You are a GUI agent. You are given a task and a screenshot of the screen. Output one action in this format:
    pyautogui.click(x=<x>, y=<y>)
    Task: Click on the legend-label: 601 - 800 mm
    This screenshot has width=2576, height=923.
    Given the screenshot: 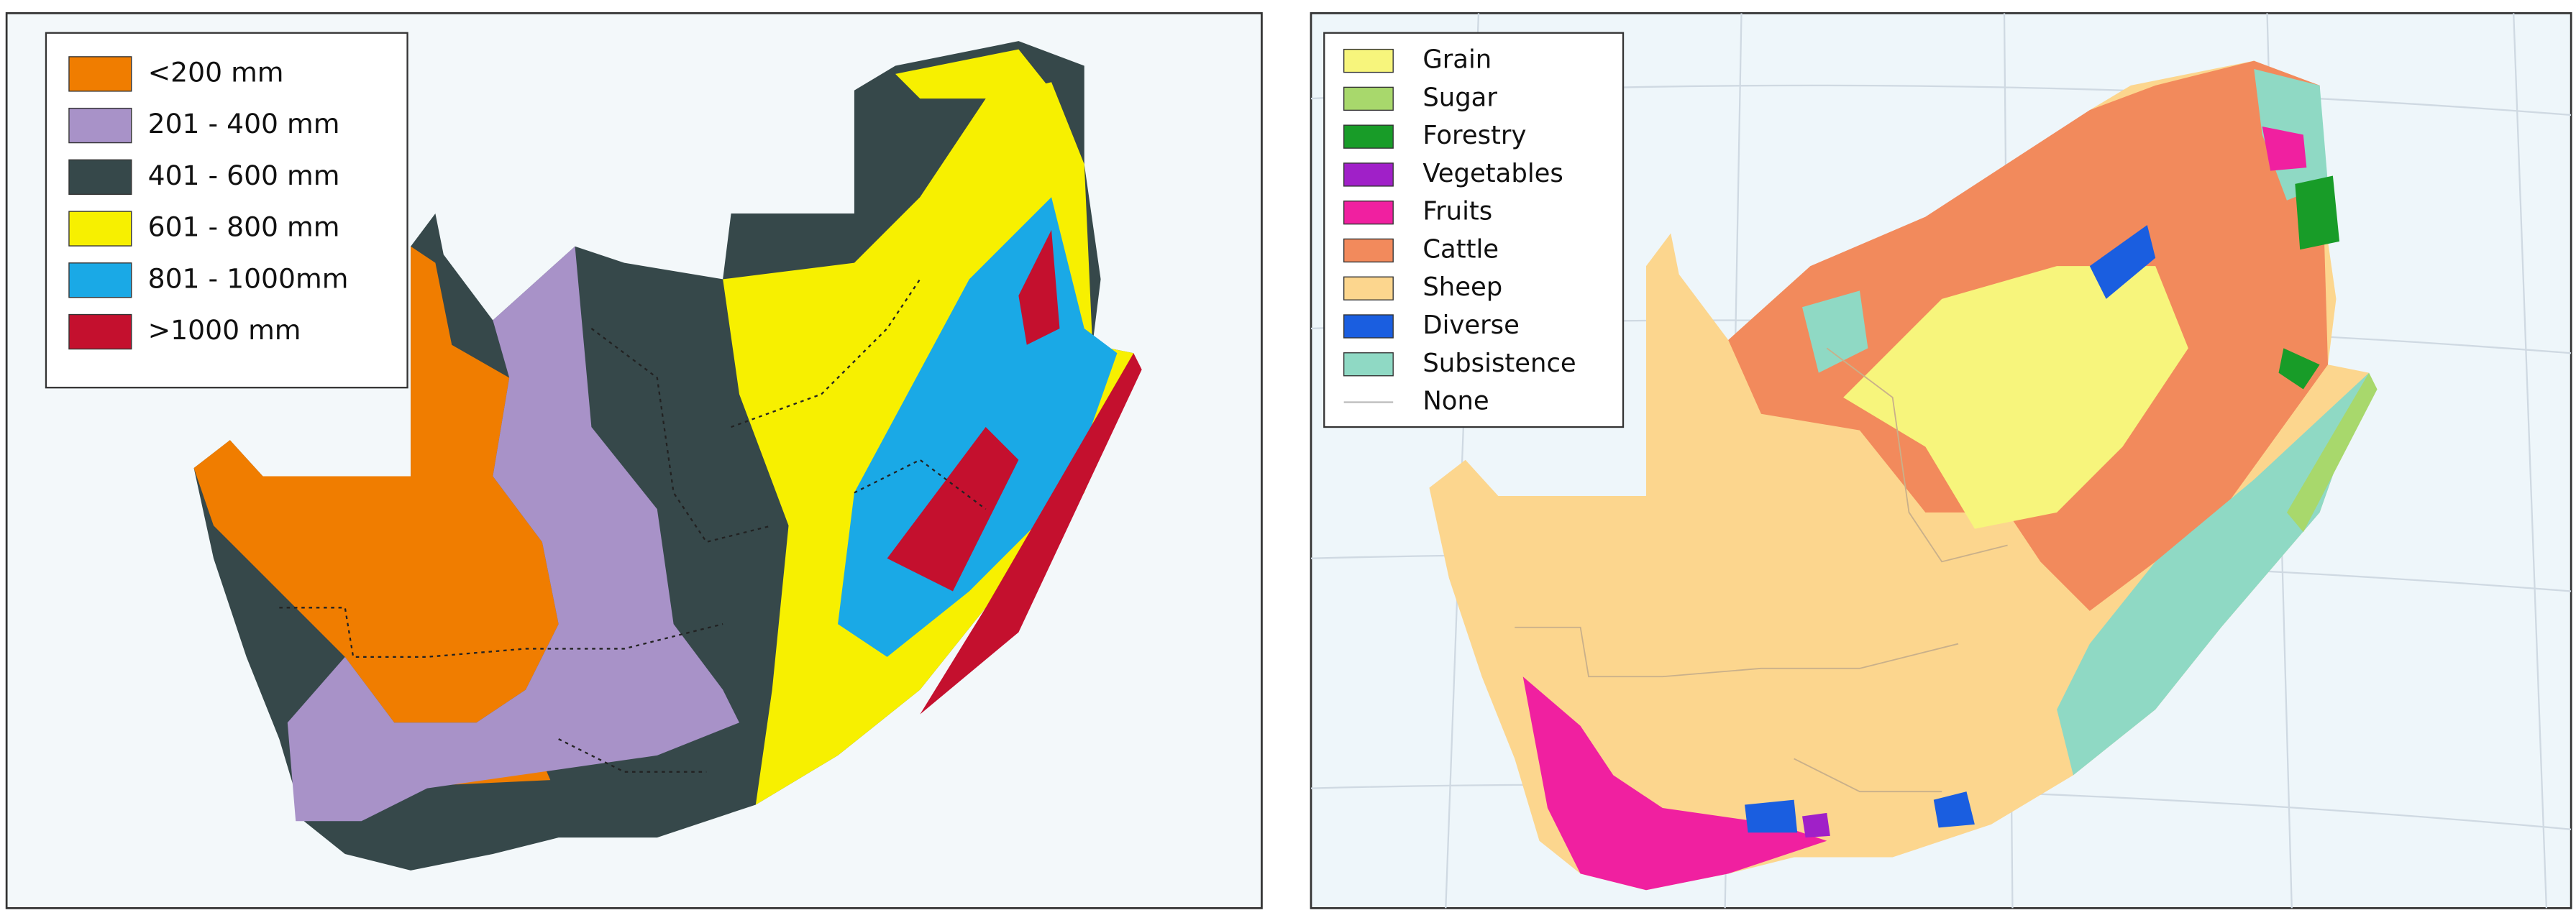 What is the action you would take?
    pyautogui.click(x=244, y=227)
    